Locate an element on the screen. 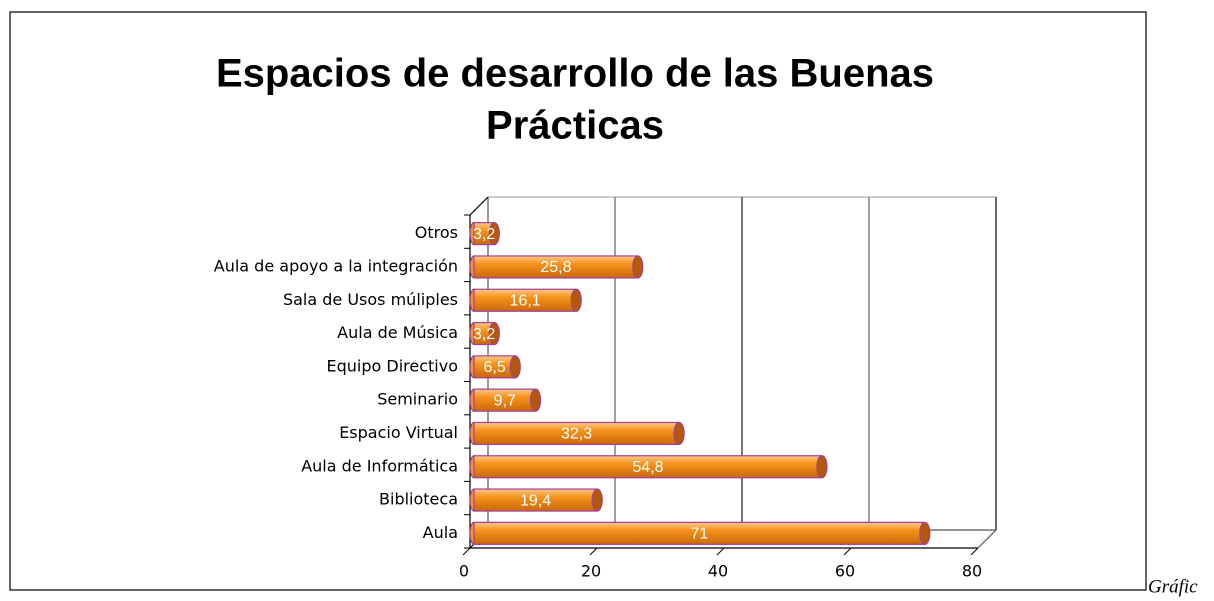 The width and height of the screenshot is (1214, 601). x-tick-label: 0 is located at coordinates (464, 571).